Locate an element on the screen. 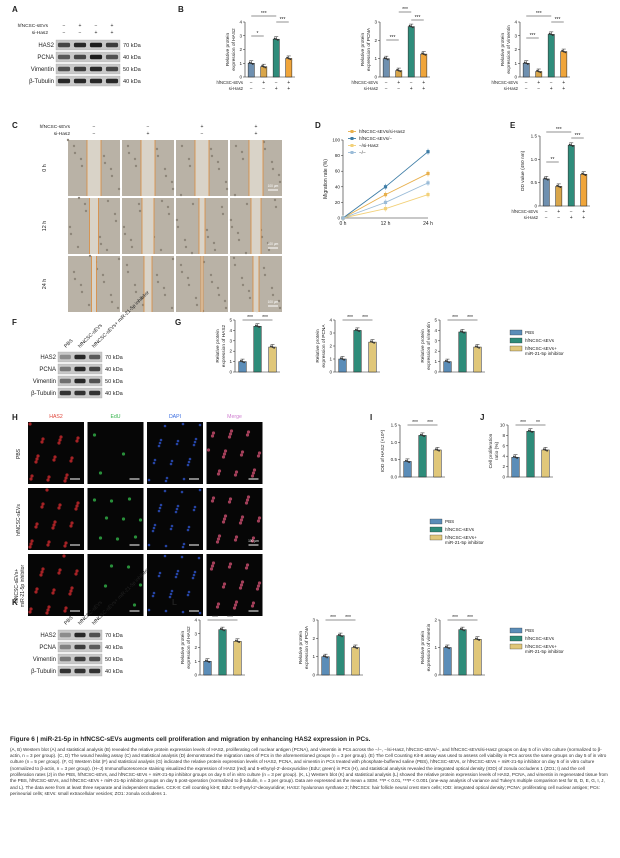 This screenshot has width=620, height=858. legend-label: hfNCSC-sEVs is located at coordinates (540, 340).